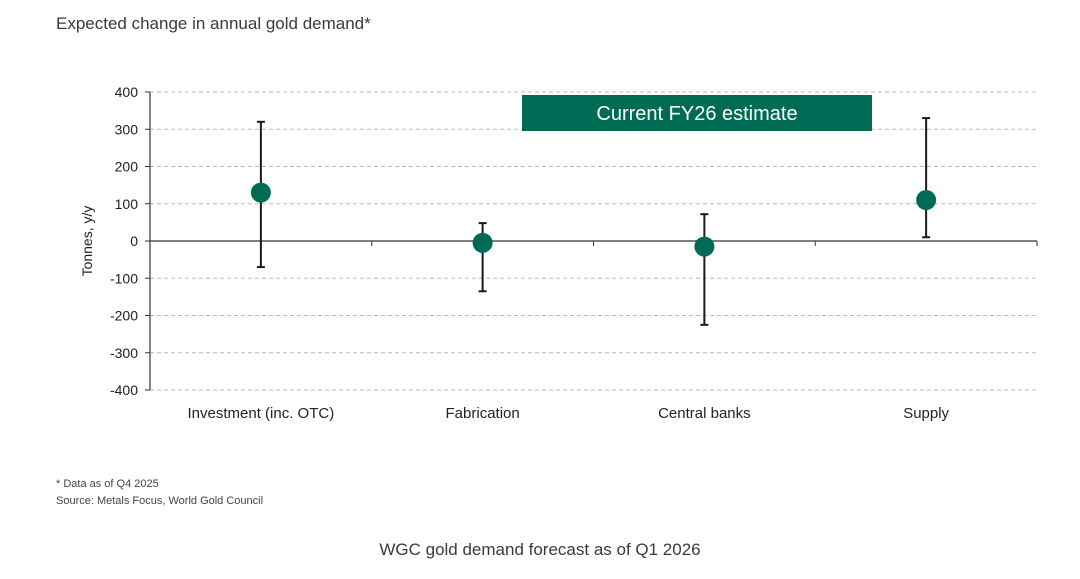  I want to click on legend-box, so click(697, 113).